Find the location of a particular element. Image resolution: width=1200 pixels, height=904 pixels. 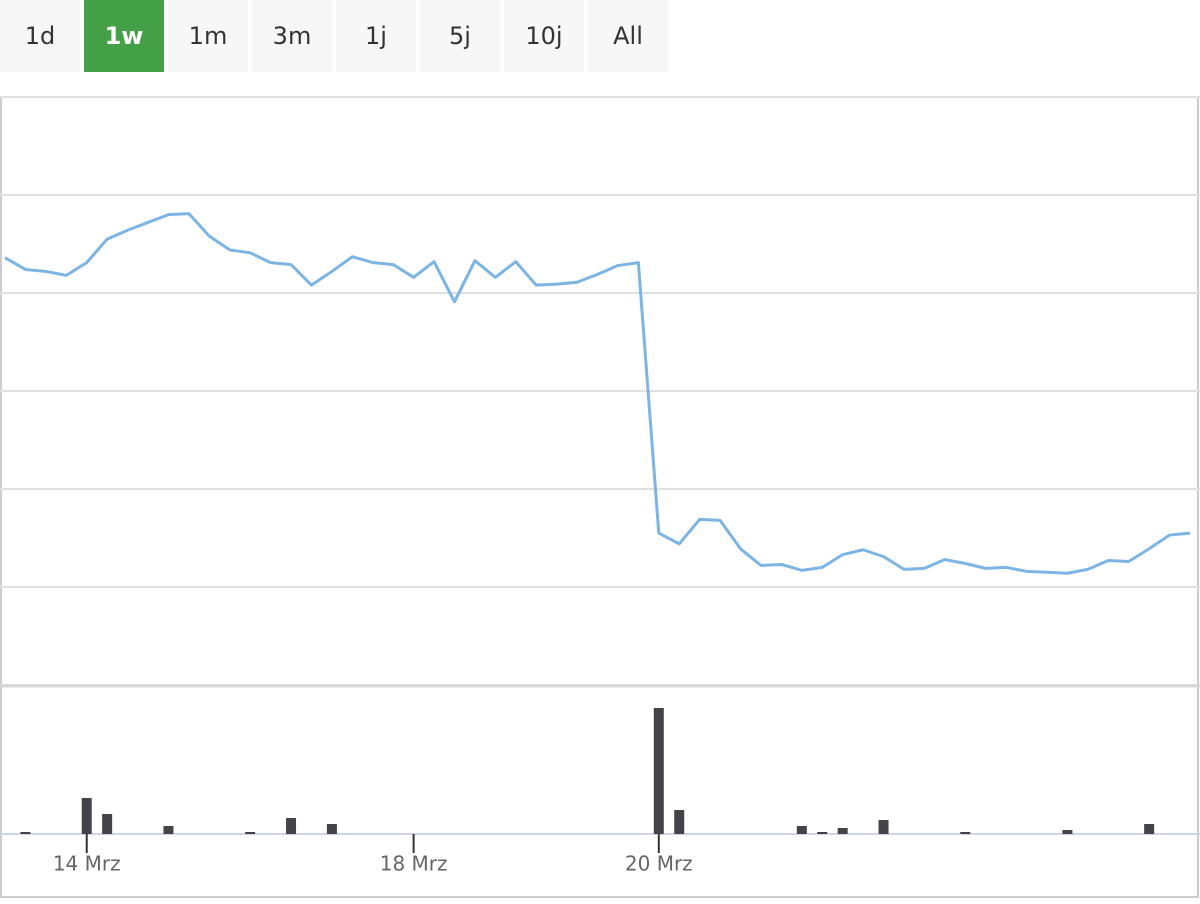

range-button-label: 1m is located at coordinates (208, 36).